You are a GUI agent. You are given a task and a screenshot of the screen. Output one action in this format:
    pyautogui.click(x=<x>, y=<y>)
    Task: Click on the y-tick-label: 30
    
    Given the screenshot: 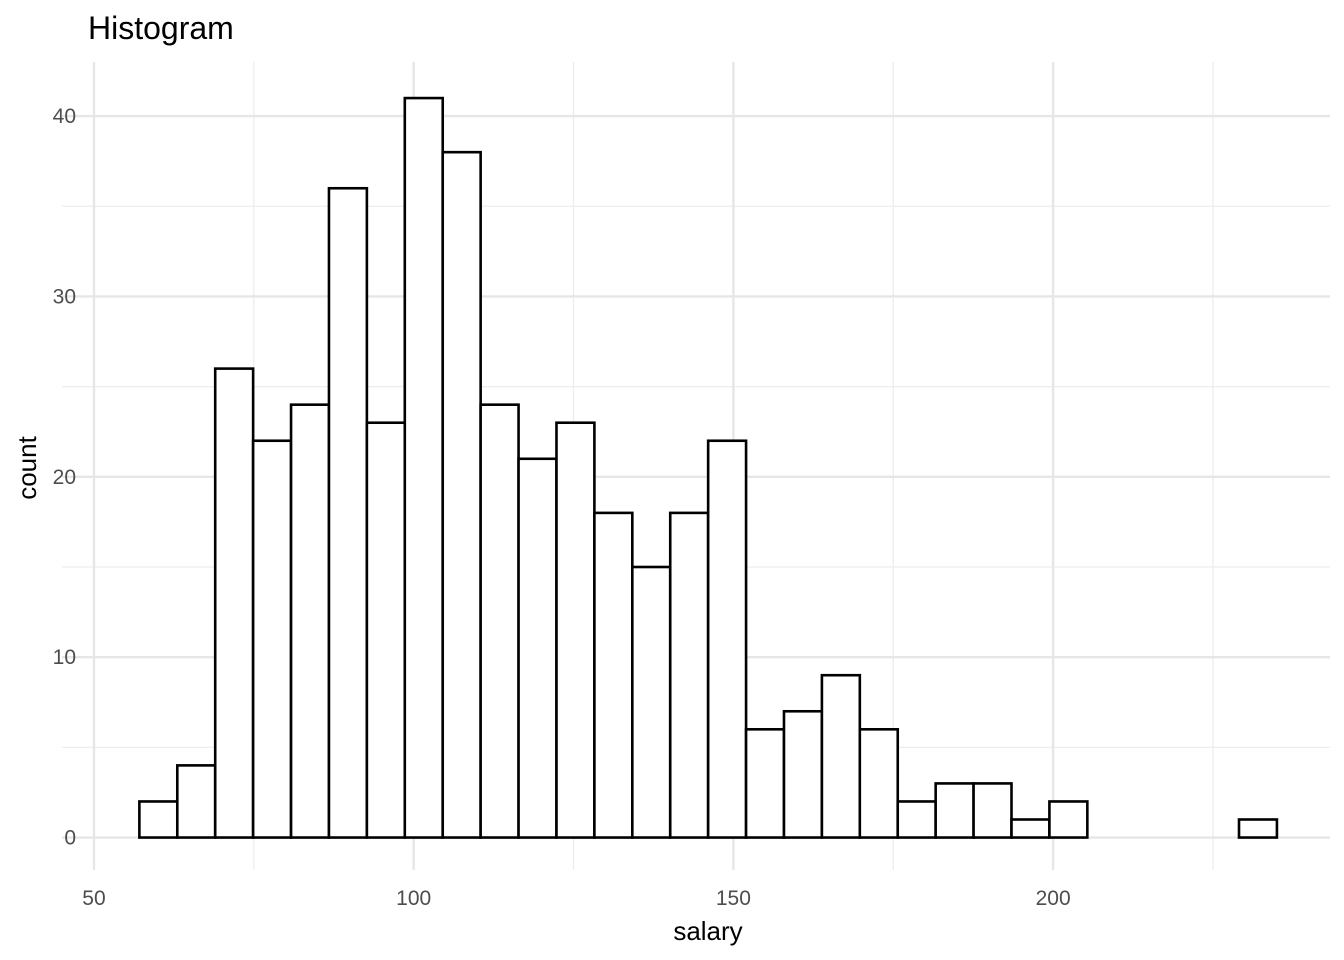 What is the action you would take?
    pyautogui.click(x=64, y=296)
    